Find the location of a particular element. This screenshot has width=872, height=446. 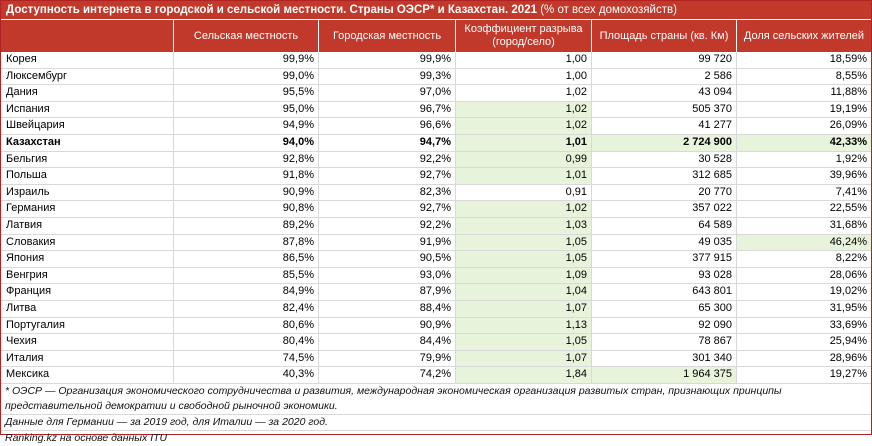

cell-rural: 99,0% is located at coordinates (245, 76).